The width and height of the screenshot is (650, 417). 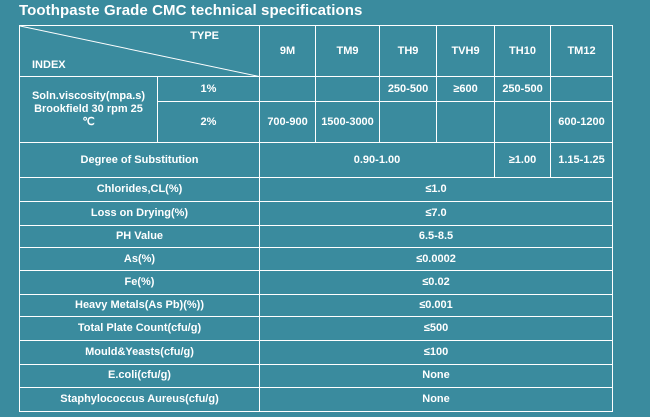 I want to click on viscosity-cell: 600-1200, so click(x=581, y=122).